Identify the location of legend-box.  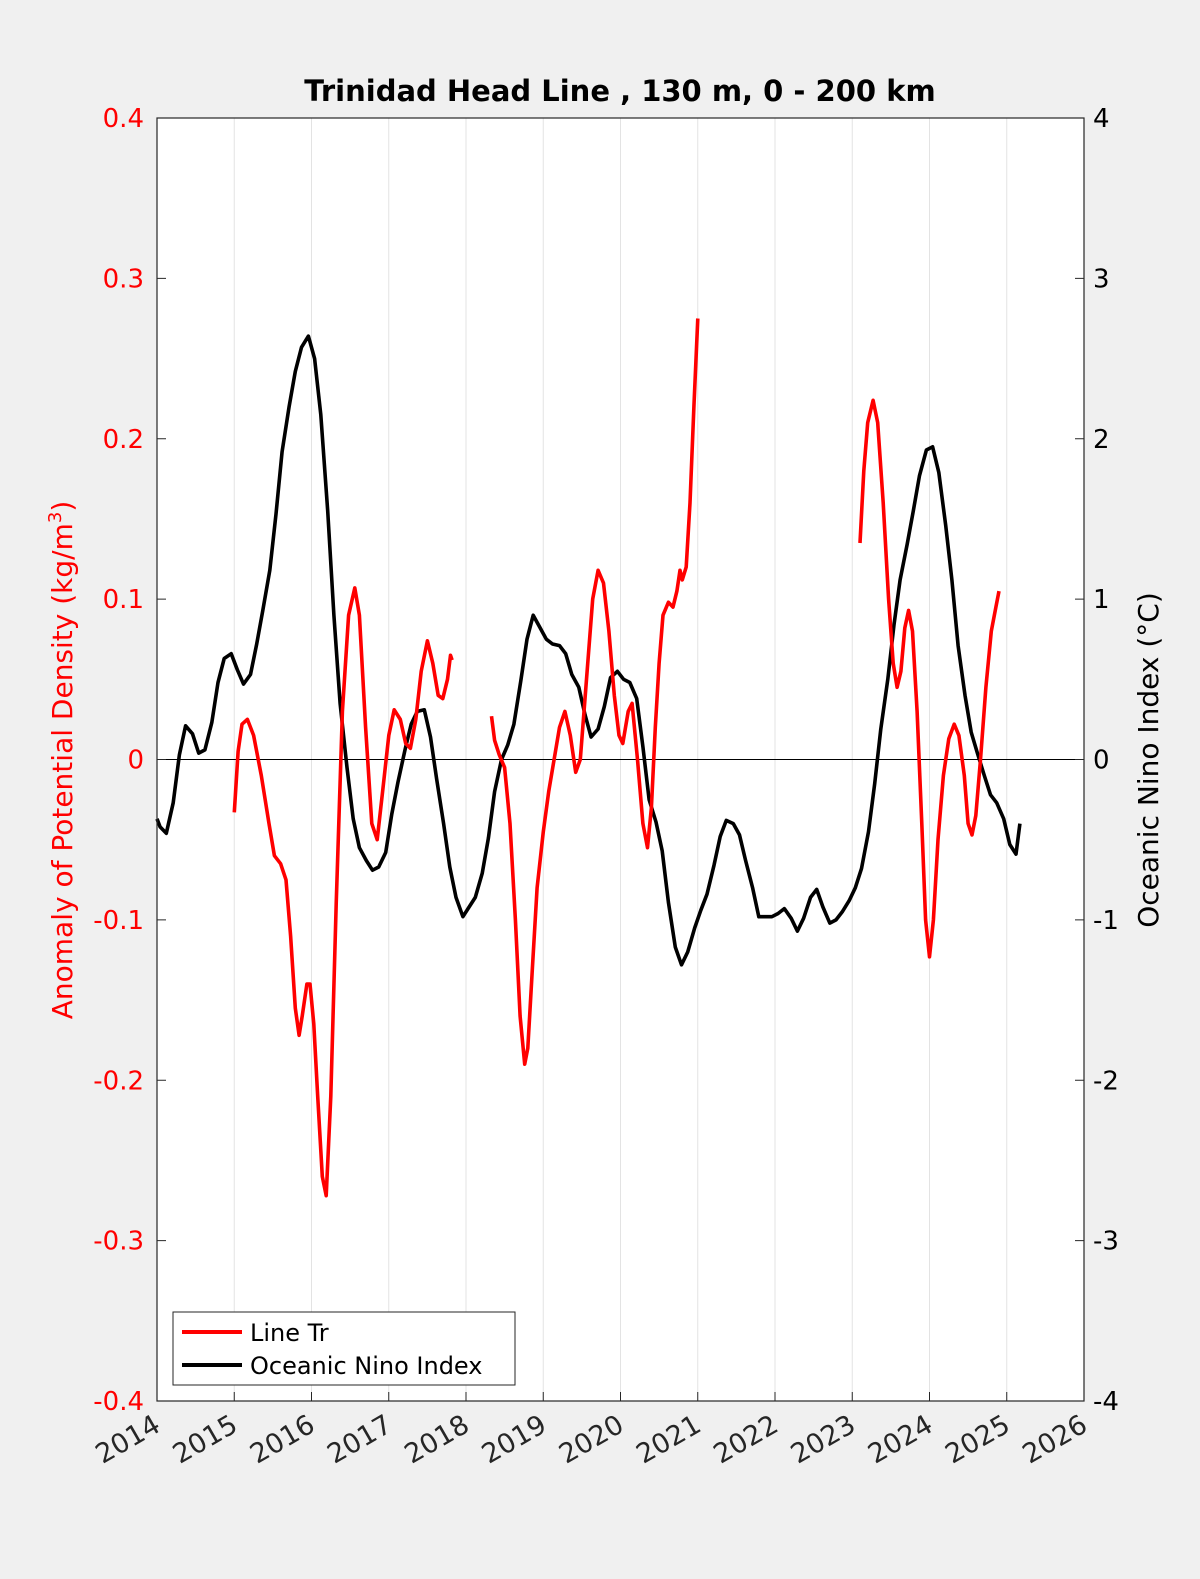
(344, 1348).